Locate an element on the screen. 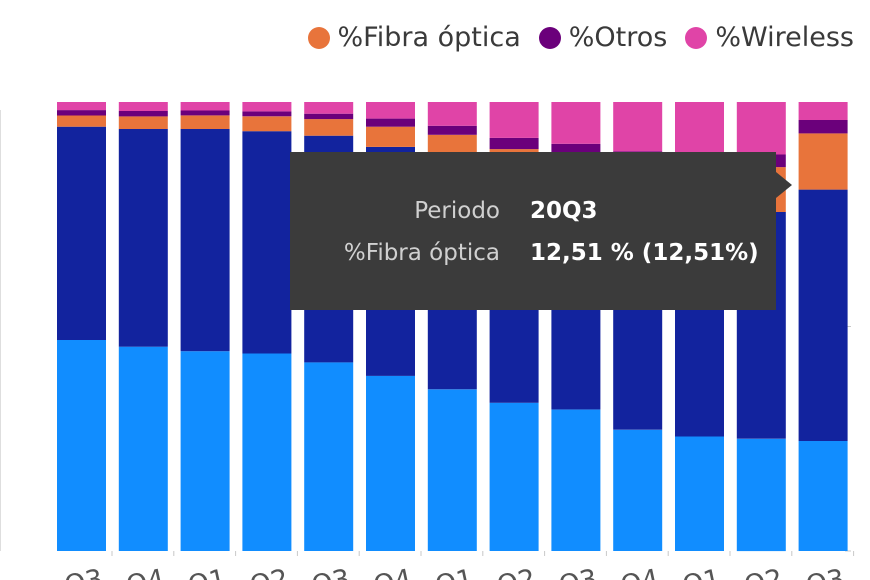 This screenshot has height=580, width=870. legend-item-otros: %Otros is located at coordinates (603, 37).